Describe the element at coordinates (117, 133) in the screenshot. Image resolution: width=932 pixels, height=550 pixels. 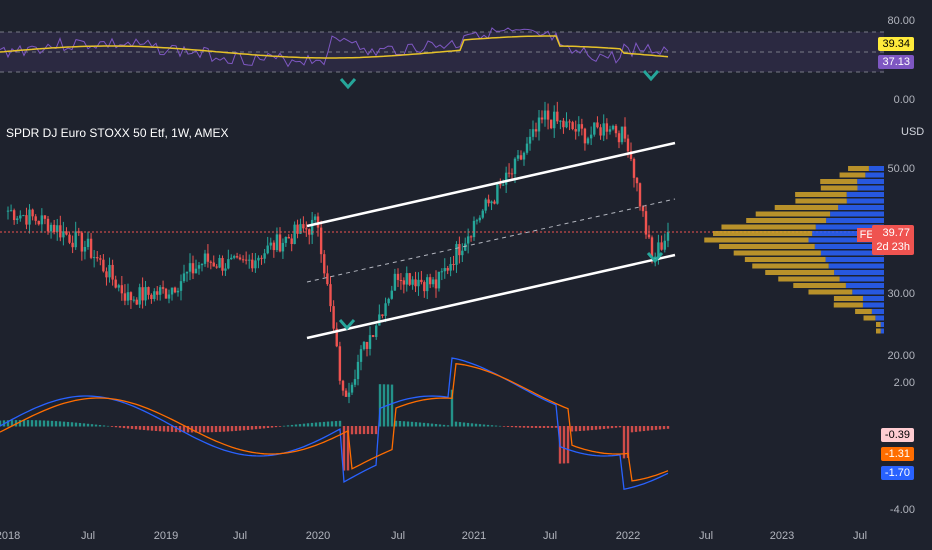
I see `chart-title: SPDR DJ Euro STOXX 50 Etf, 1W, AMEX` at that location.